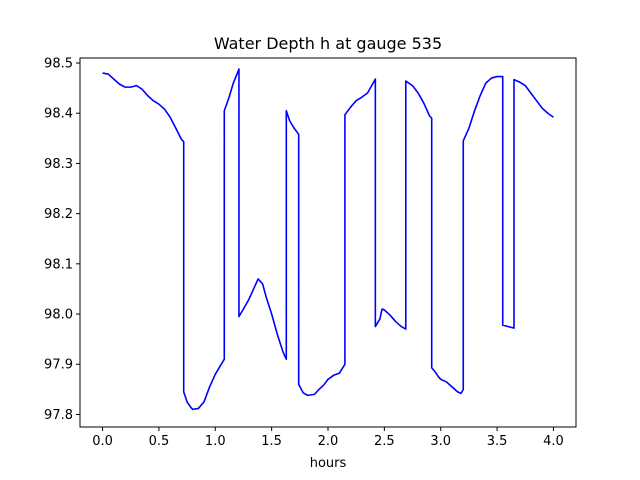 The width and height of the screenshot is (640, 480). What do you see at coordinates (58, 315) in the screenshot?
I see `y-tick-label: 98.0` at bounding box center [58, 315].